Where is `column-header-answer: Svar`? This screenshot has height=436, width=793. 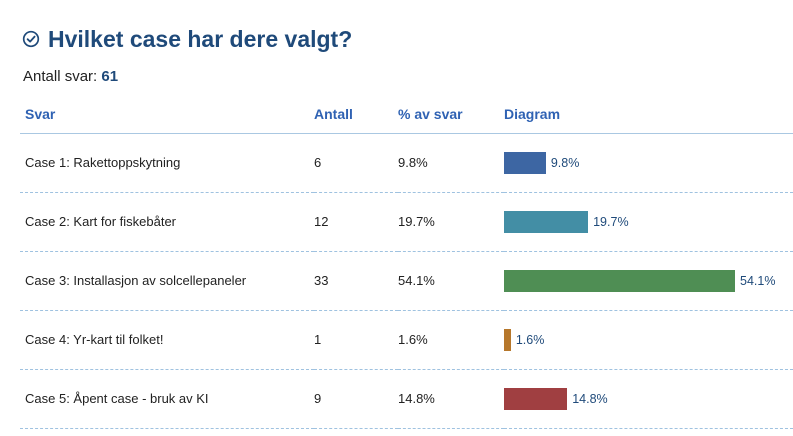
column-header-answer: Svar is located at coordinates (167, 115).